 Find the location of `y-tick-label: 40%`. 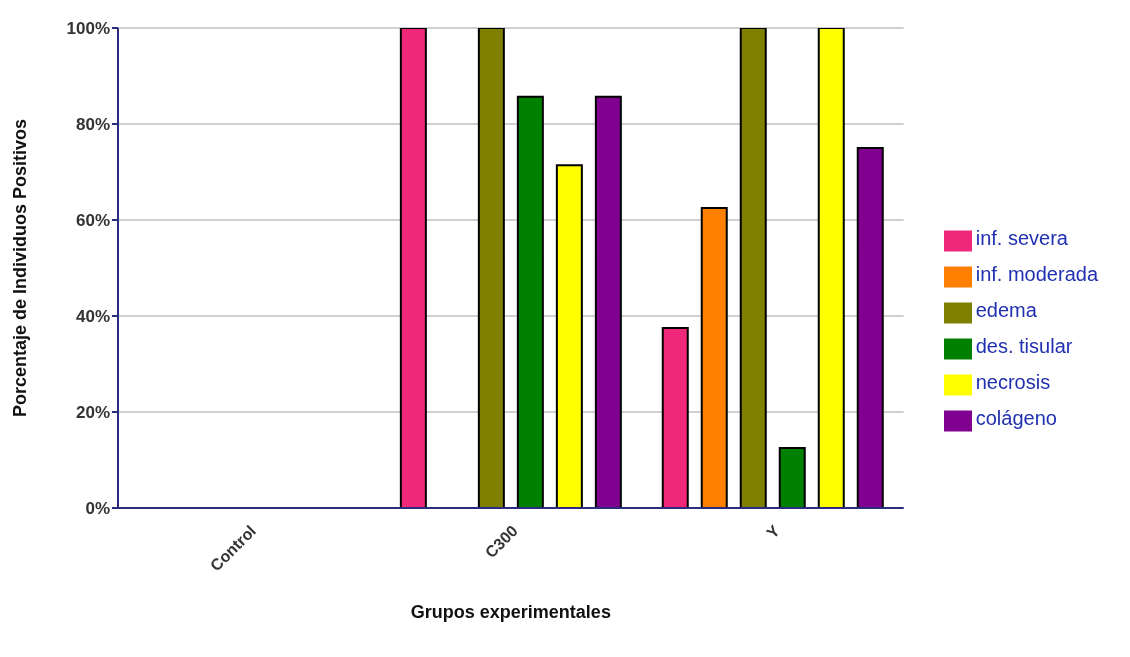

y-tick-label: 40% is located at coordinates (92, 317).